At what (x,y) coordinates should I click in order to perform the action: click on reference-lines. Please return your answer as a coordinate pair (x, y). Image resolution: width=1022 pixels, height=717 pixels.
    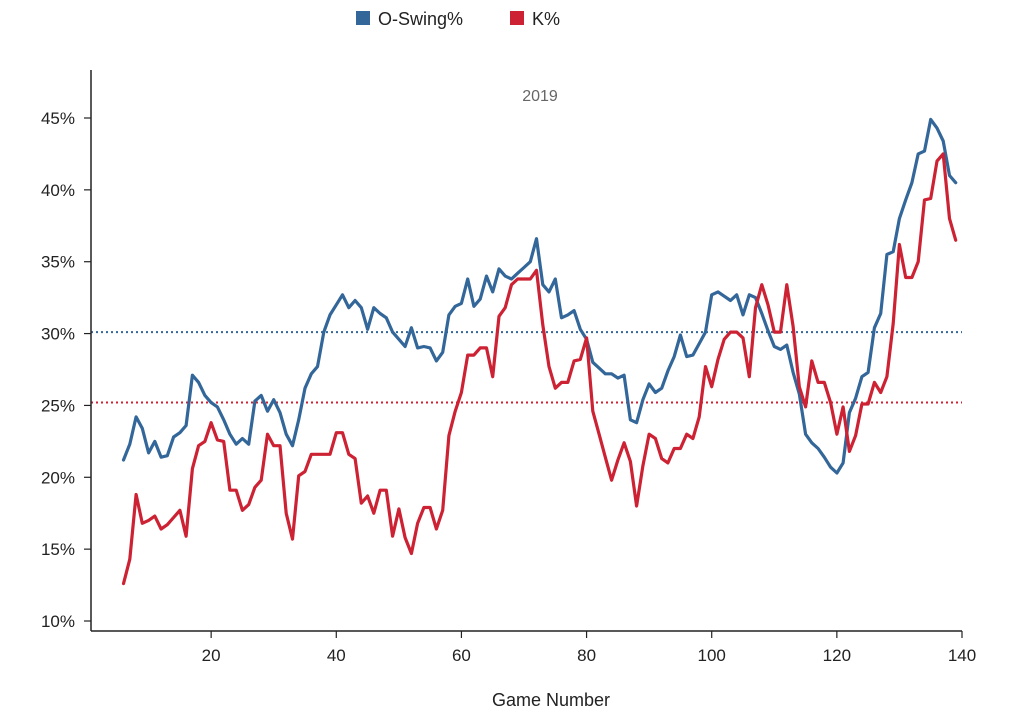
    Looking at the image, I should click on (526, 367).